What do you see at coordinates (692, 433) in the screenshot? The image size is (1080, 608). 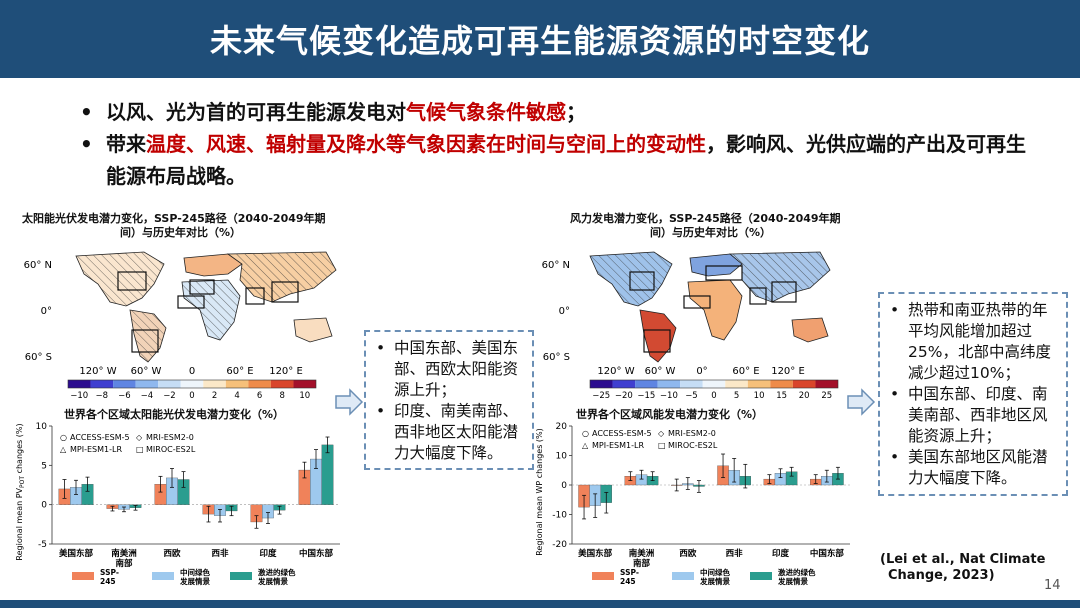 I see `legend-model-label: MRI-ESM2-0` at bounding box center [692, 433].